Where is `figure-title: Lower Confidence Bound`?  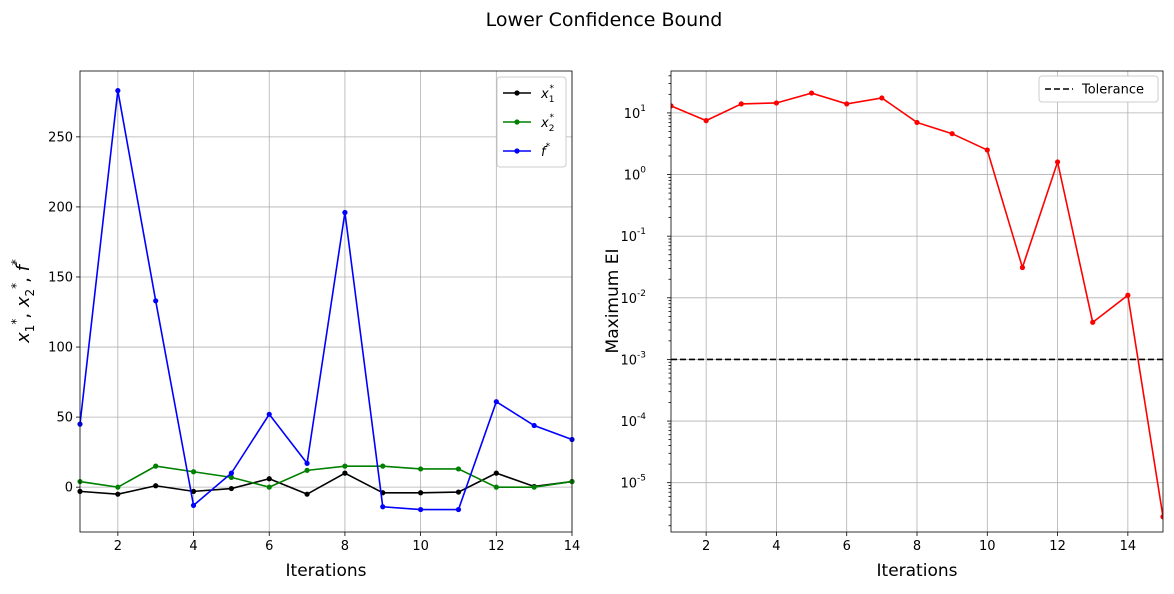 figure-title: Lower Confidence Bound is located at coordinates (604, 20).